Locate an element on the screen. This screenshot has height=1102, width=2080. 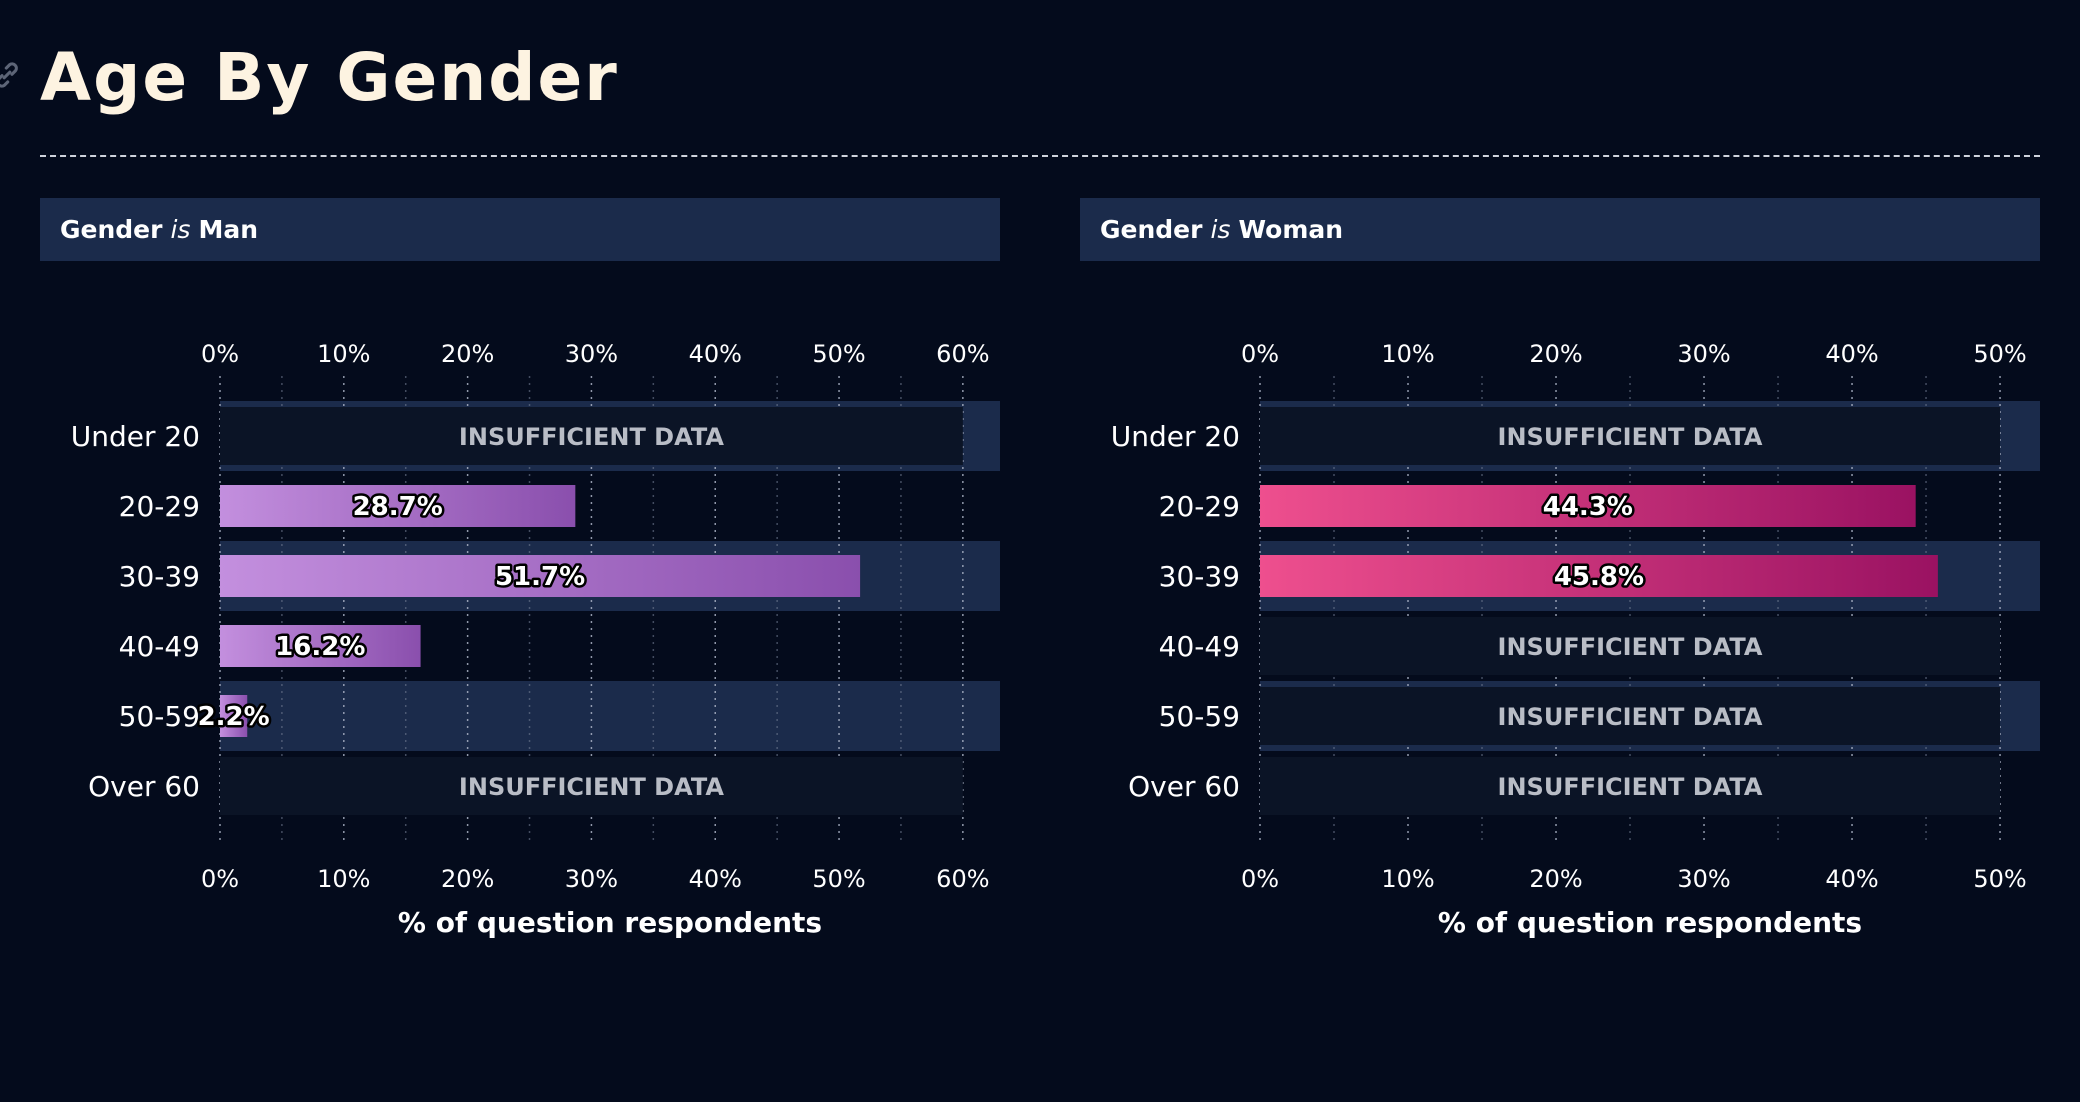
x-tick-label-top: 60% is located at coordinates (962, 354).